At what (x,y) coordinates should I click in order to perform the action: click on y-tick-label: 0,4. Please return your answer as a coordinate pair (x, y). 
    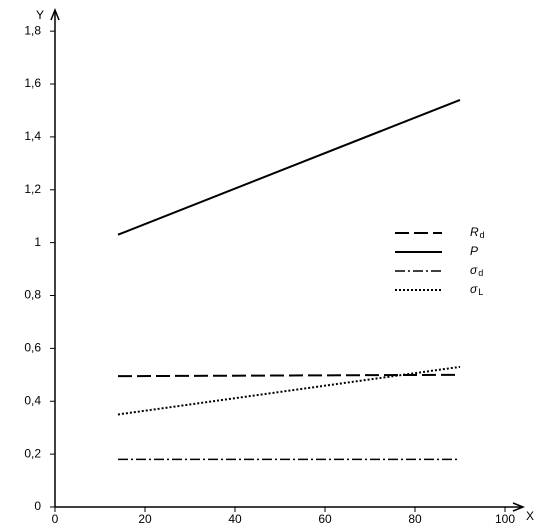
    Looking at the image, I should click on (32, 400).